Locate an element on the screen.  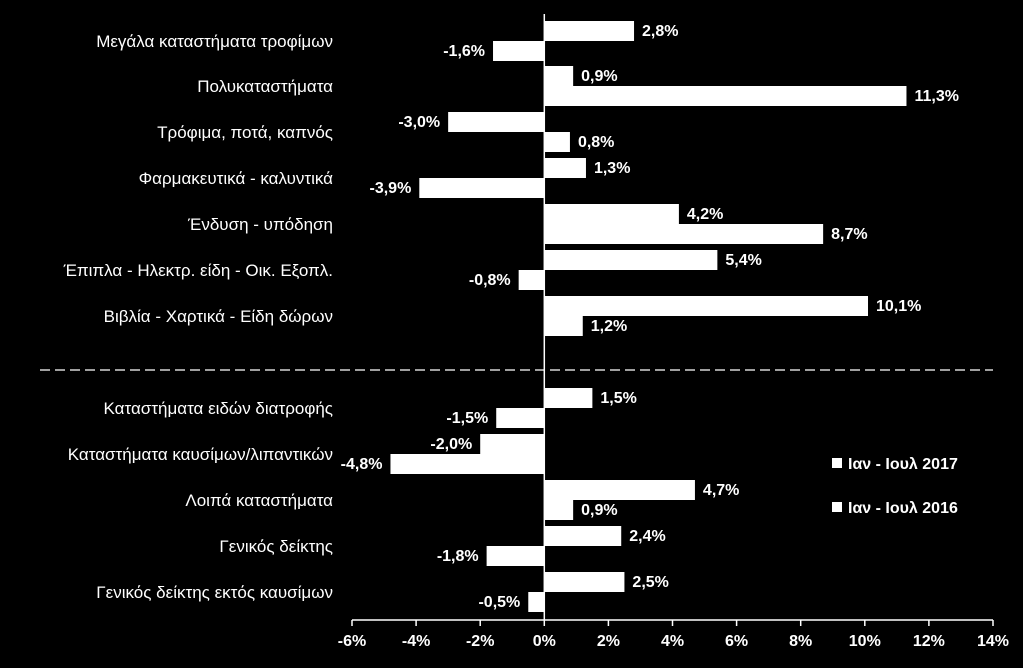
value-label: 4,2% is located at coordinates (705, 214).